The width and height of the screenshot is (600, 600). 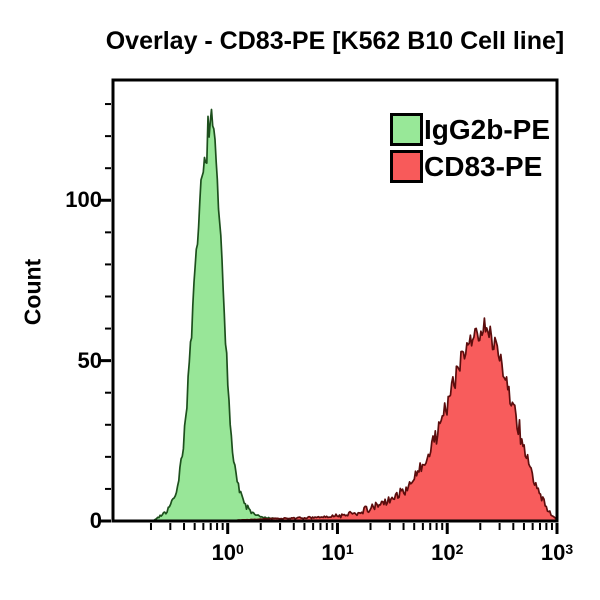 I want to click on y-axis-title: Count, so click(x=32, y=292).